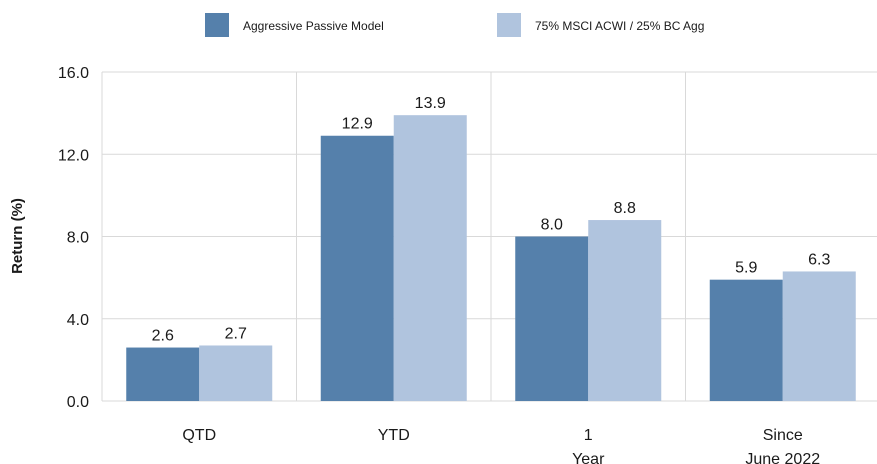 This screenshot has width=877, height=464. I want to click on x-axis-categories: QTD YTD 1 Year Since June 2022, so click(501, 445).